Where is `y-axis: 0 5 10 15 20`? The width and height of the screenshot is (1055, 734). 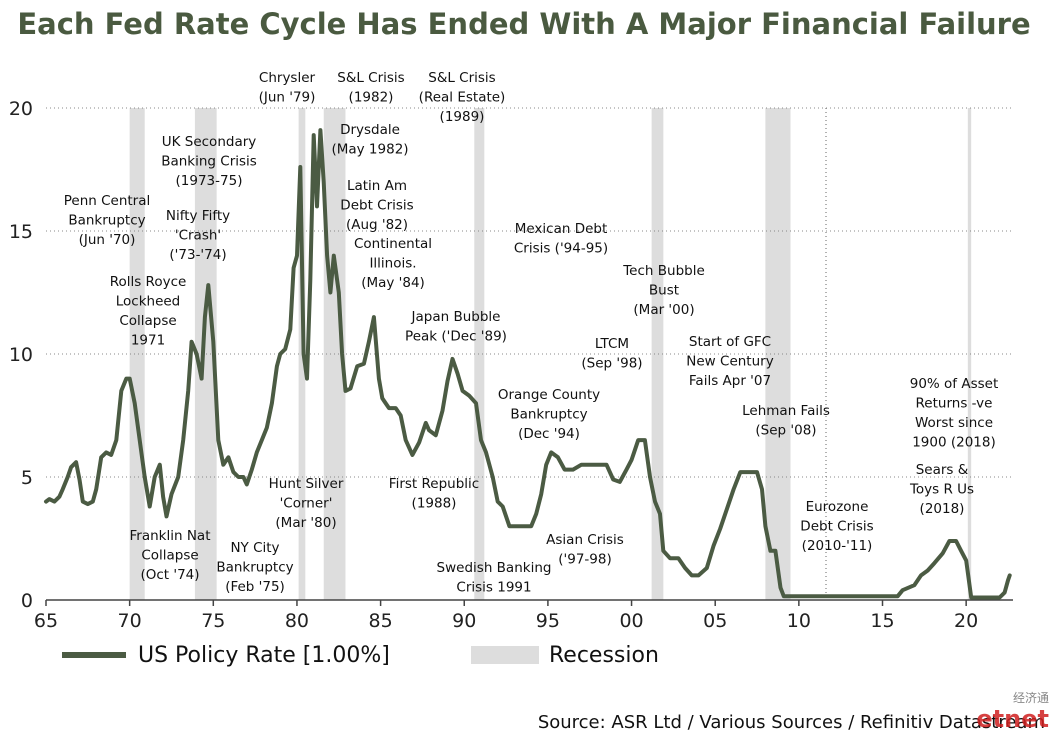 y-axis: 0 5 10 15 20 is located at coordinates (21, 355).